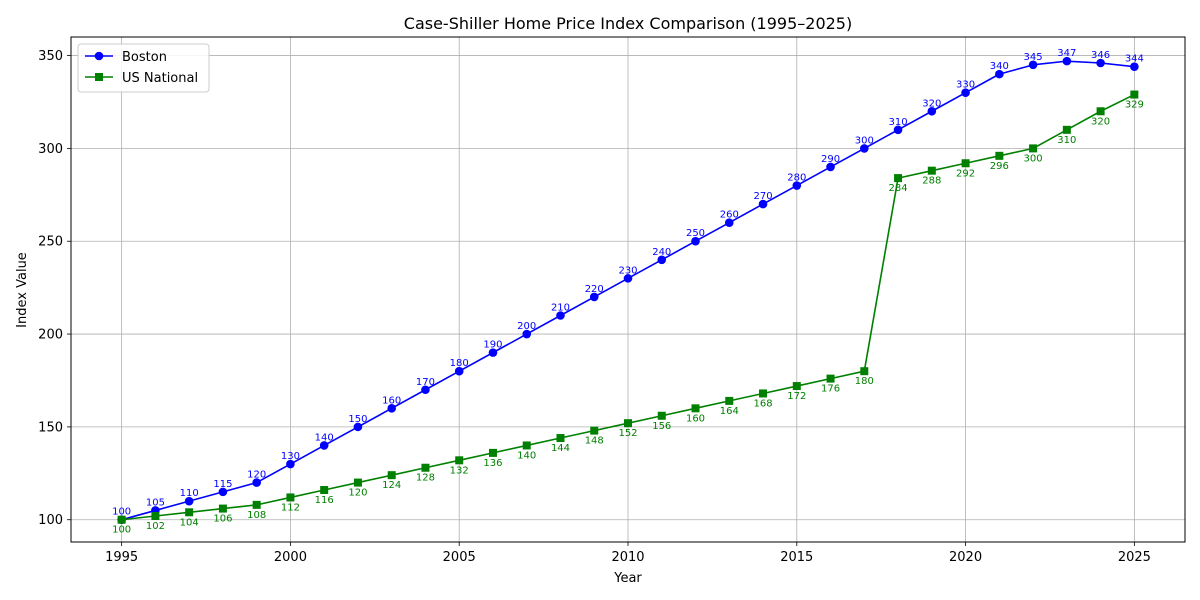 This screenshot has width=1200, height=600. Describe the element at coordinates (560, 448) in the screenshot. I see `data-label-us-national: 144` at that location.